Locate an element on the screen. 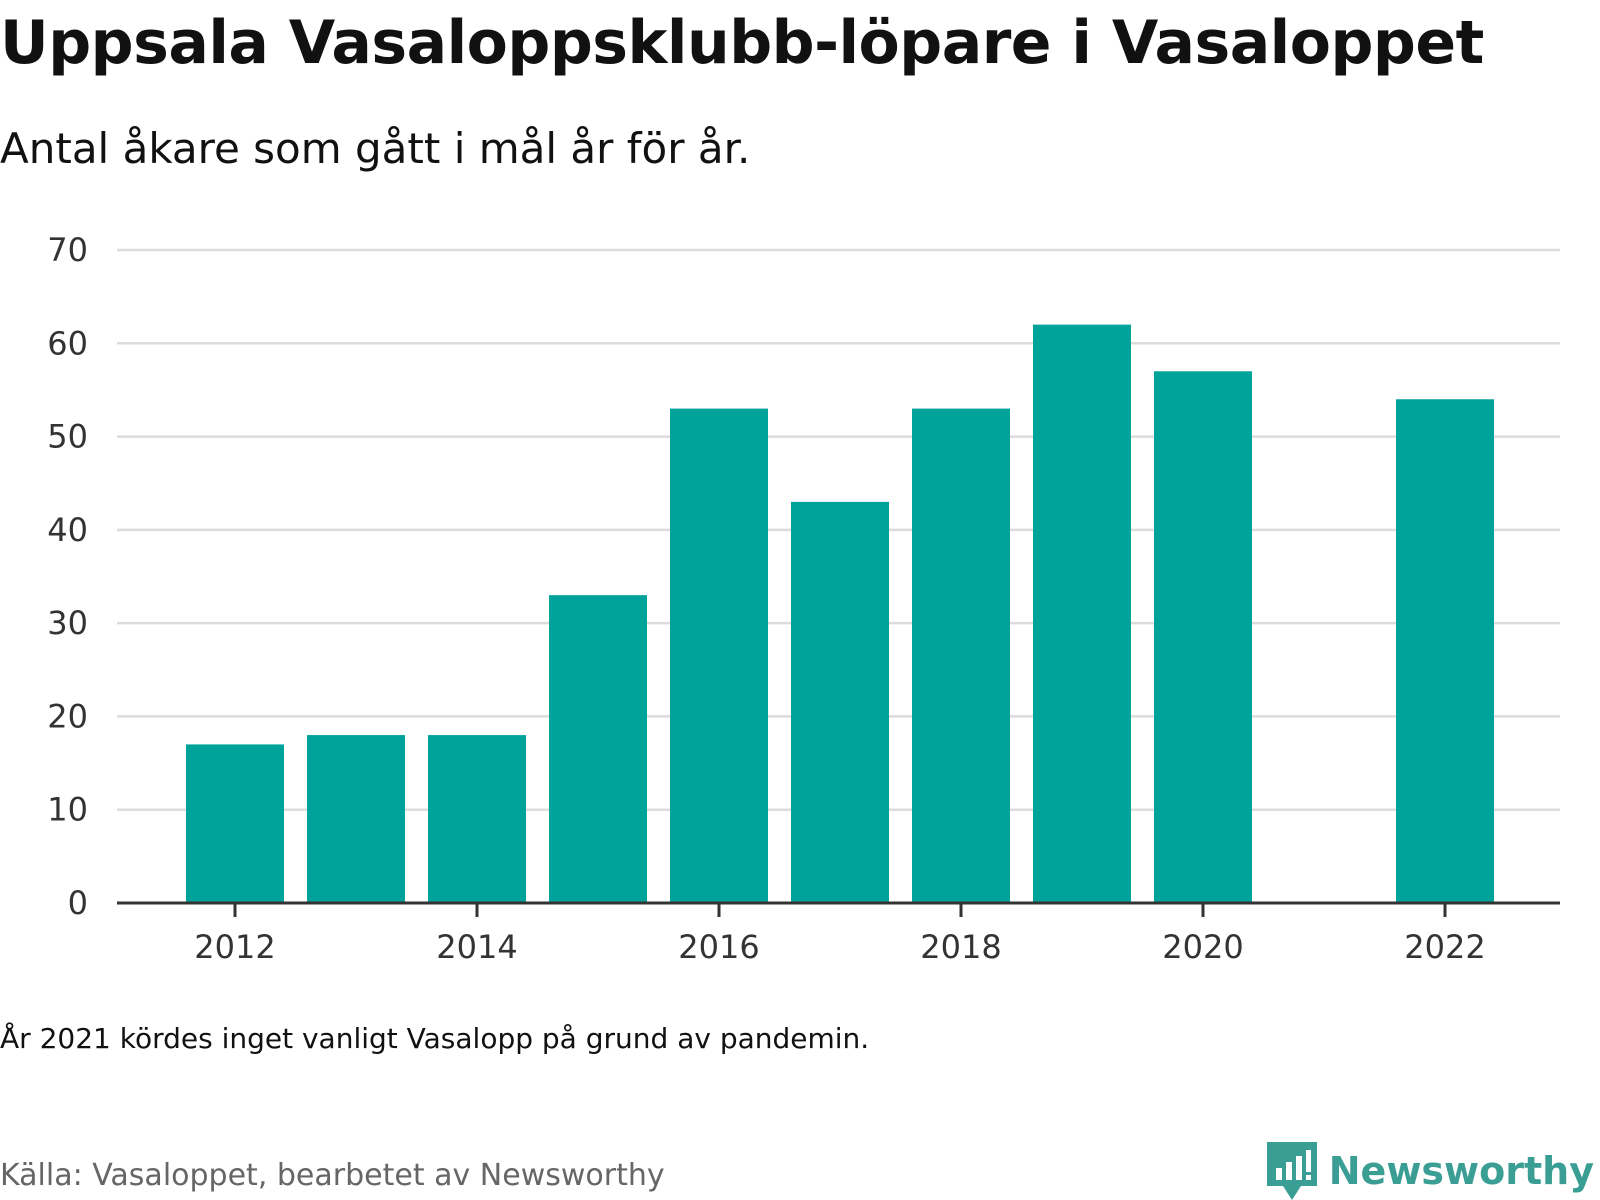  y-tick-label: 20 is located at coordinates (67, 716).